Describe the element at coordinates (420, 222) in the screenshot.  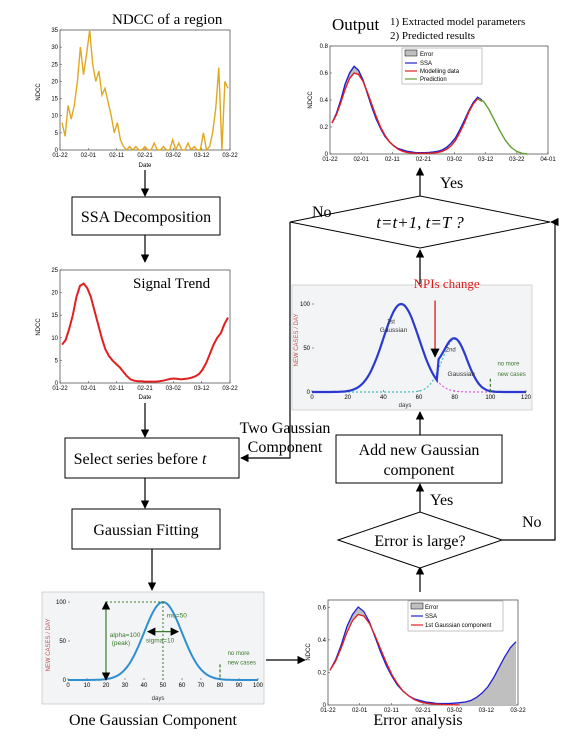
I see `t-check-diamond: t=t+1, t=T ?` at that location.